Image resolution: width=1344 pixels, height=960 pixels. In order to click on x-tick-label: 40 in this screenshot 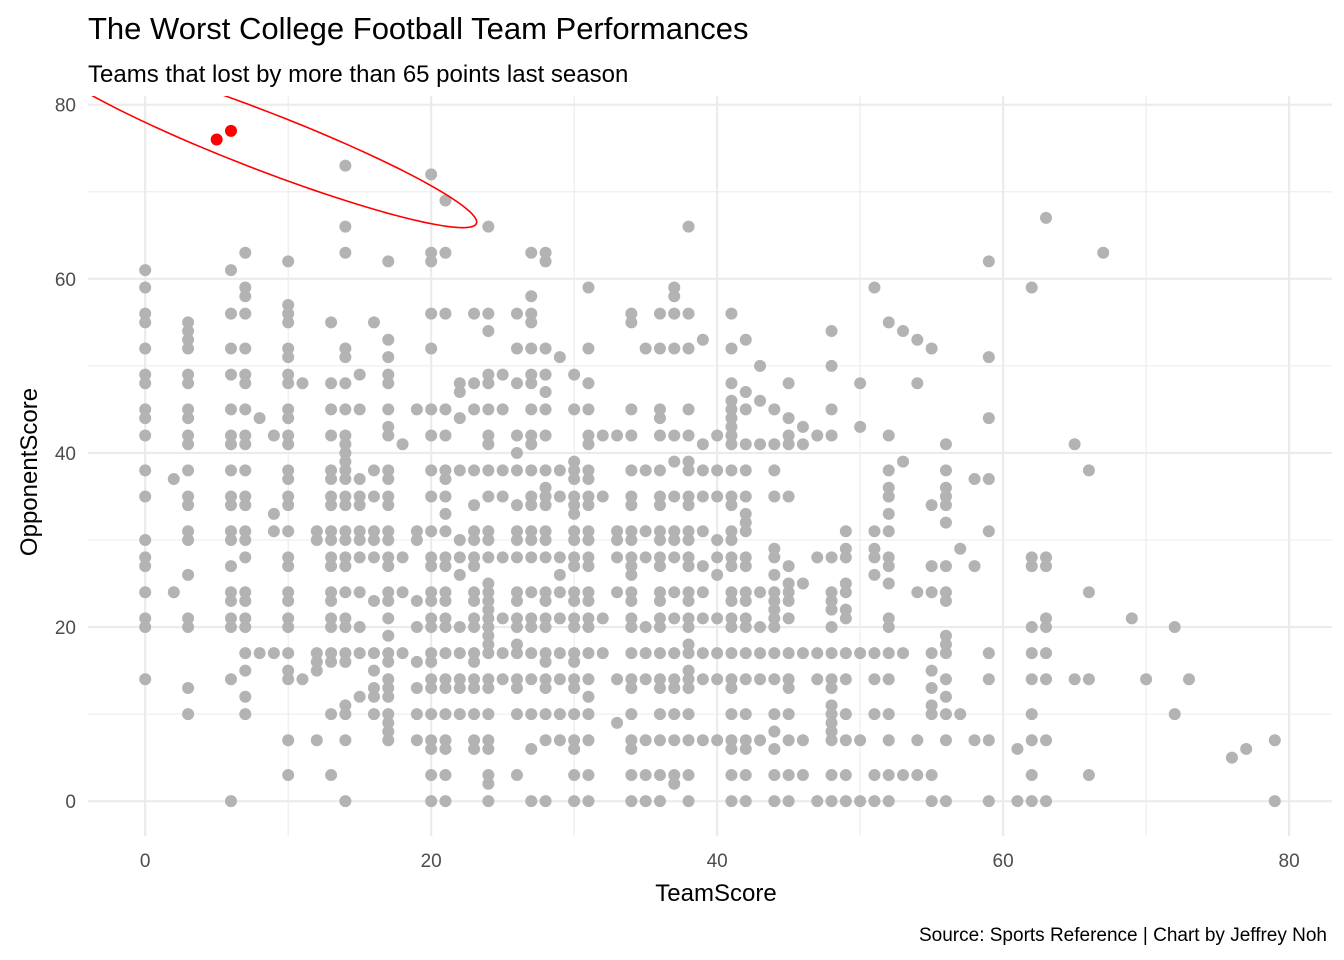, I will do `click(717, 861)`.